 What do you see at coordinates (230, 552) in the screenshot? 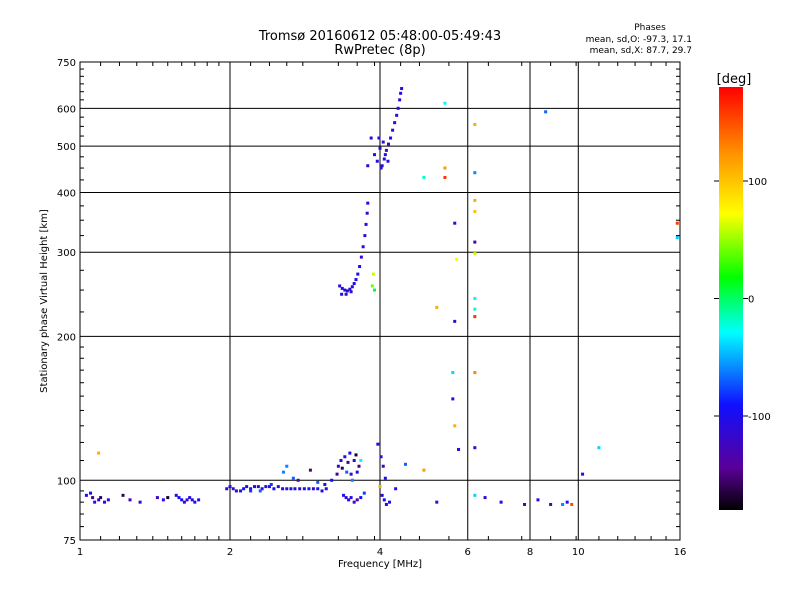
I see `x-tick-label: 2` at bounding box center [230, 552].